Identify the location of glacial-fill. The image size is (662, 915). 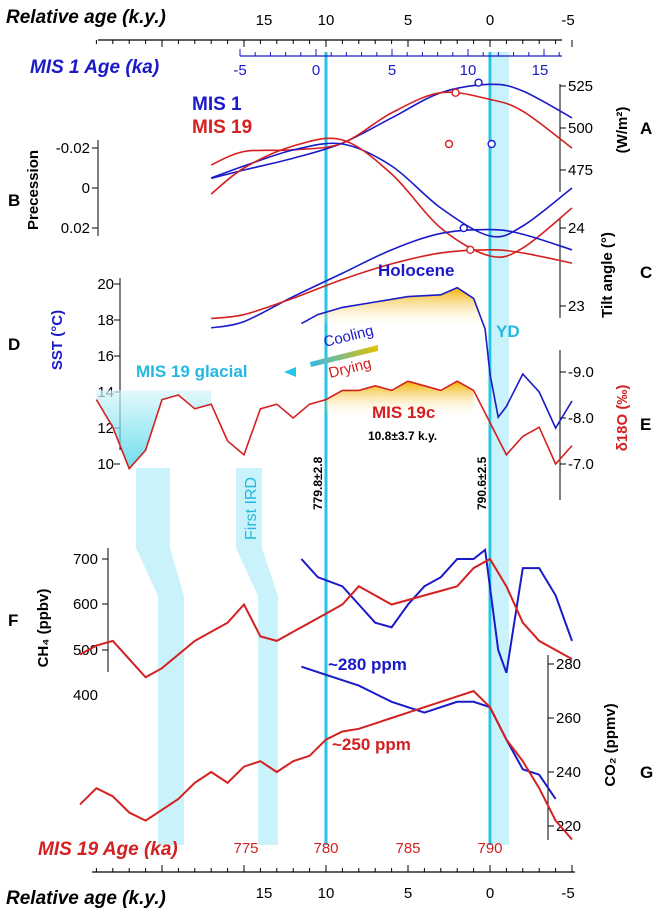
(154, 429).